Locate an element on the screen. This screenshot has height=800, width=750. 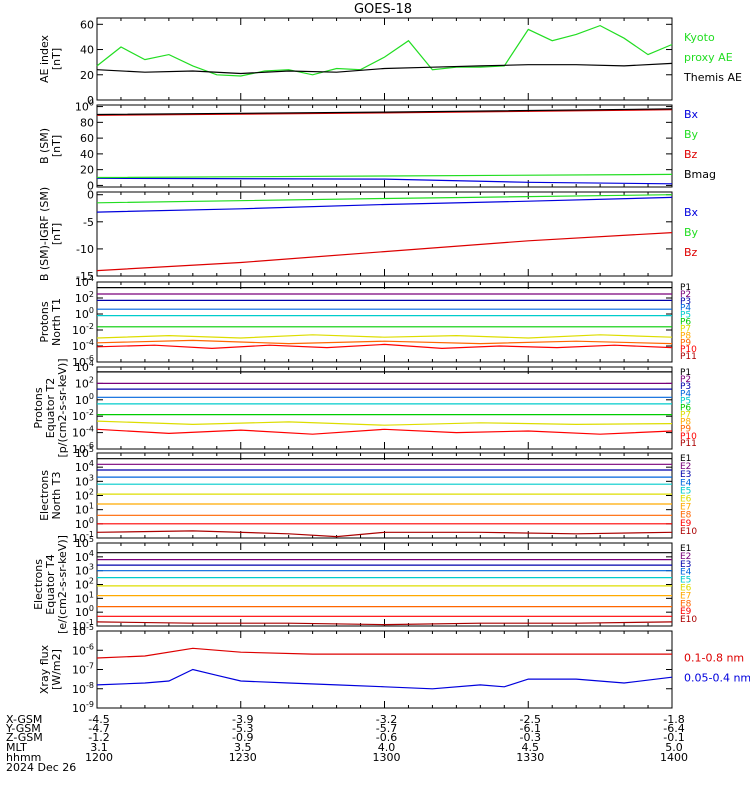
legend-entry: 0.1-0.8 nm is located at coordinates (714, 658).